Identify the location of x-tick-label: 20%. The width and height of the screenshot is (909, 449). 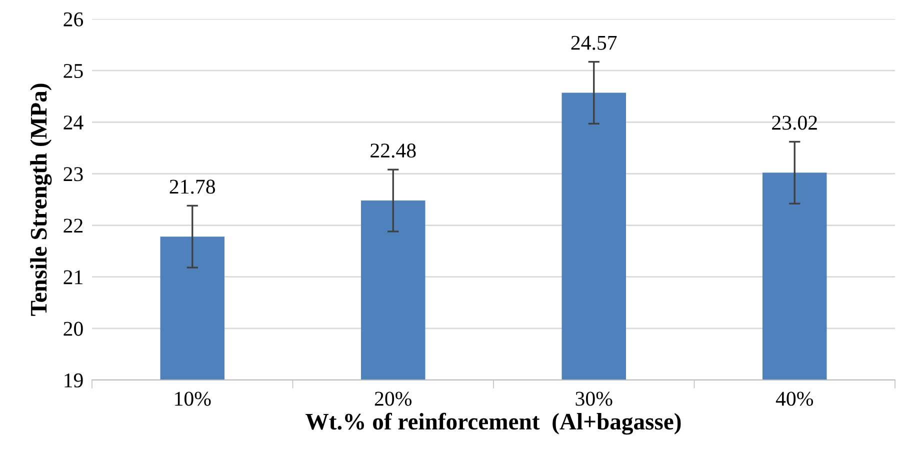
(393, 399).